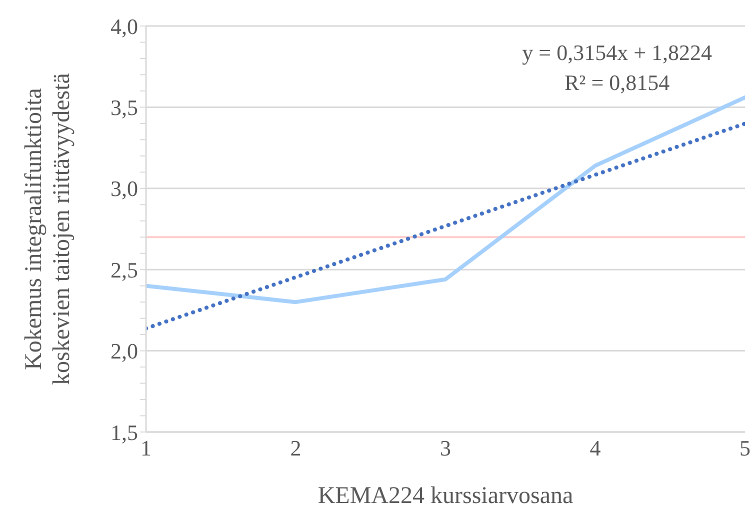 The height and width of the screenshot is (523, 753). Describe the element at coordinates (445, 496) in the screenshot. I see `x-axis-title: KEMA224 kurssiarvosana` at that location.